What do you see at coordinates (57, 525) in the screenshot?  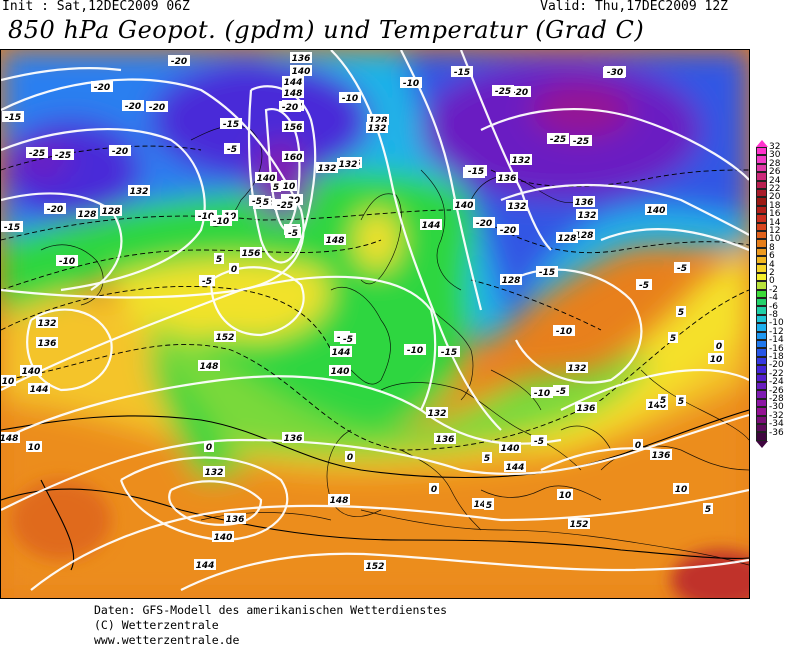 I see `isoline-five` at bounding box center [57, 525].